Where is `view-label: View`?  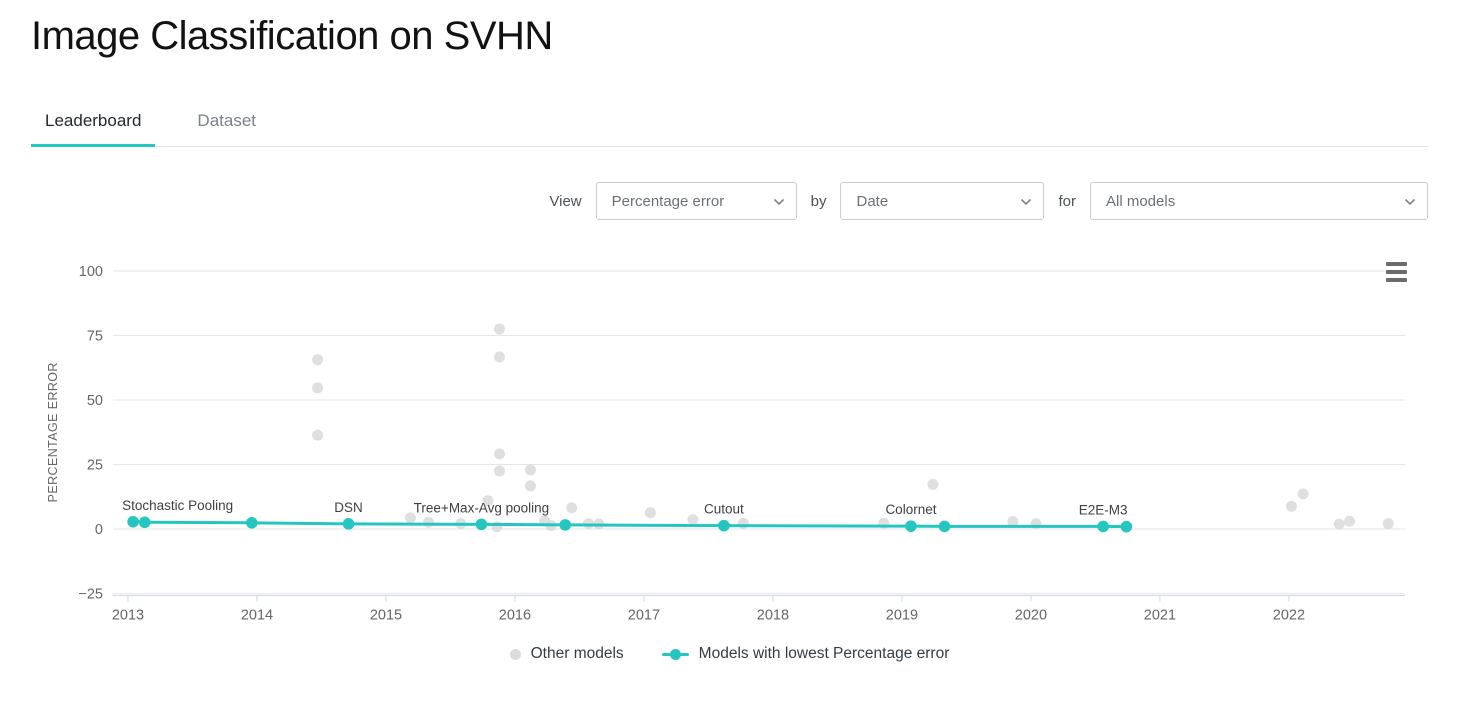 view-label: View is located at coordinates (565, 201).